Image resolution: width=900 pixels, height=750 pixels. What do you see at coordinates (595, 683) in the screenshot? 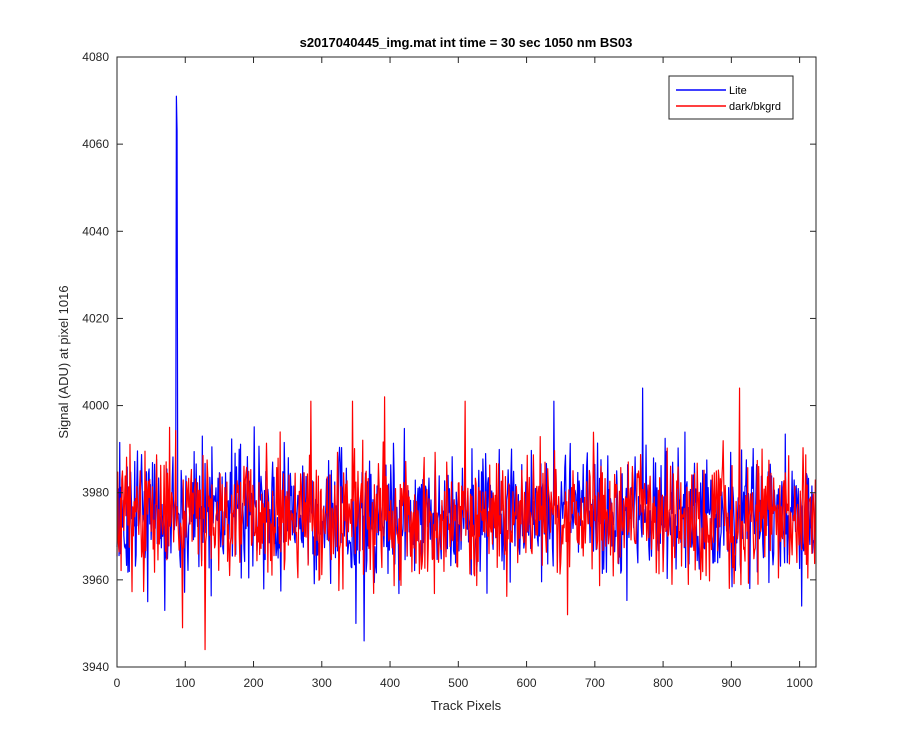
I see `x-tick-label: 700` at bounding box center [595, 683].